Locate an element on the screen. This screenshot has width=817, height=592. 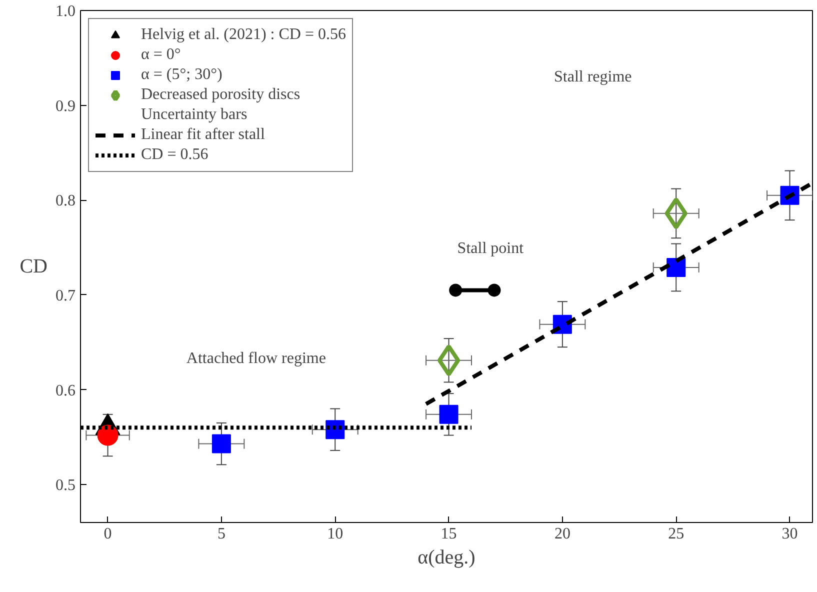
x-tick-label: 30 is located at coordinates (790, 534).